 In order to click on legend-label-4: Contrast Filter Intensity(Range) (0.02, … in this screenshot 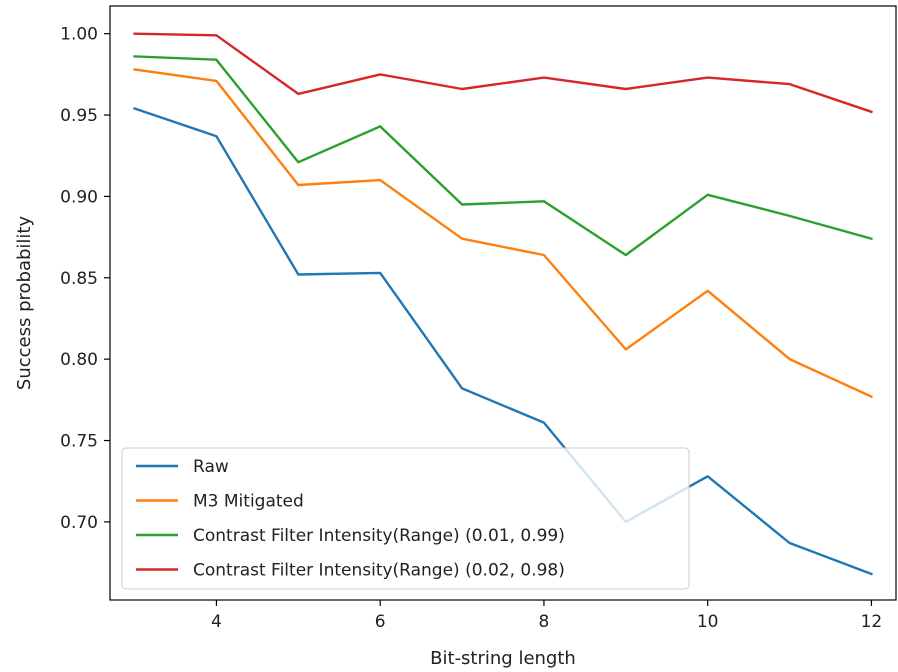, I will do `click(379, 571)`.